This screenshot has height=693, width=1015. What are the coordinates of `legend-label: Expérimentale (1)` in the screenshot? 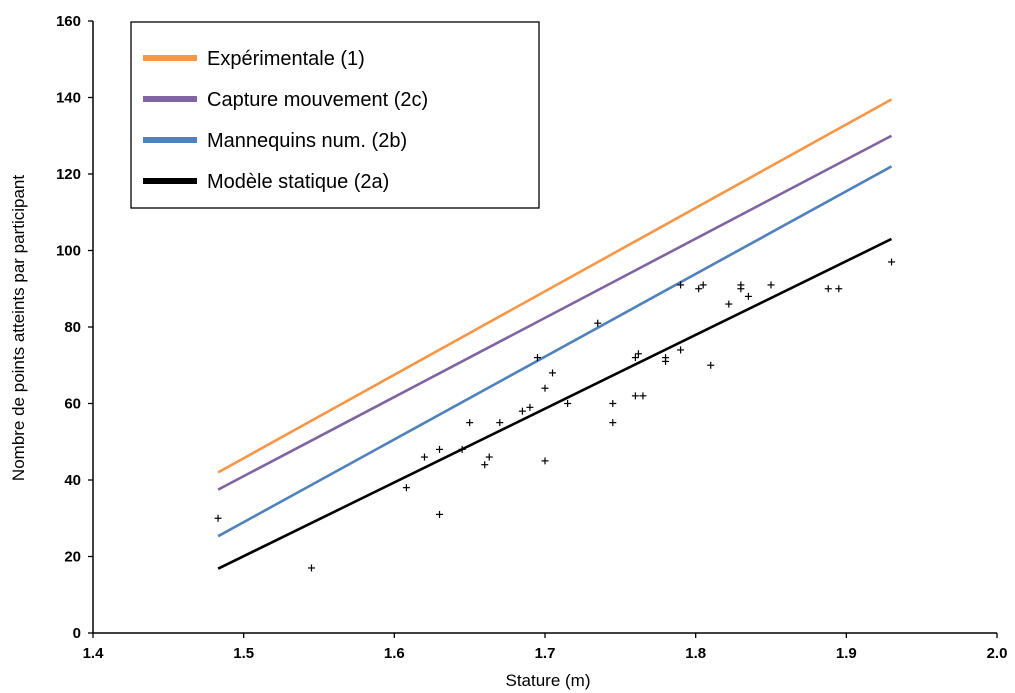 It's located at (286, 59).